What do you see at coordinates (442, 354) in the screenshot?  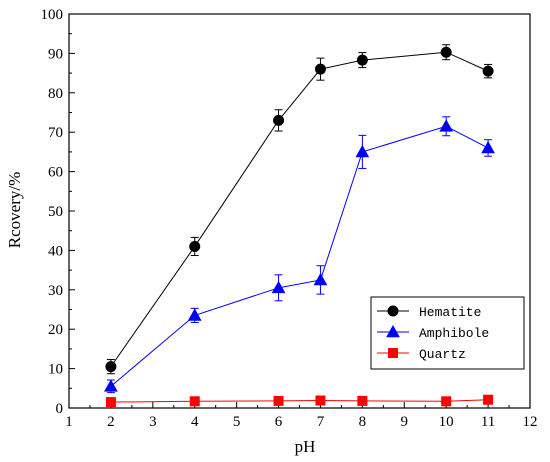 I see `legend-quartz-label: Quartz` at bounding box center [442, 354].